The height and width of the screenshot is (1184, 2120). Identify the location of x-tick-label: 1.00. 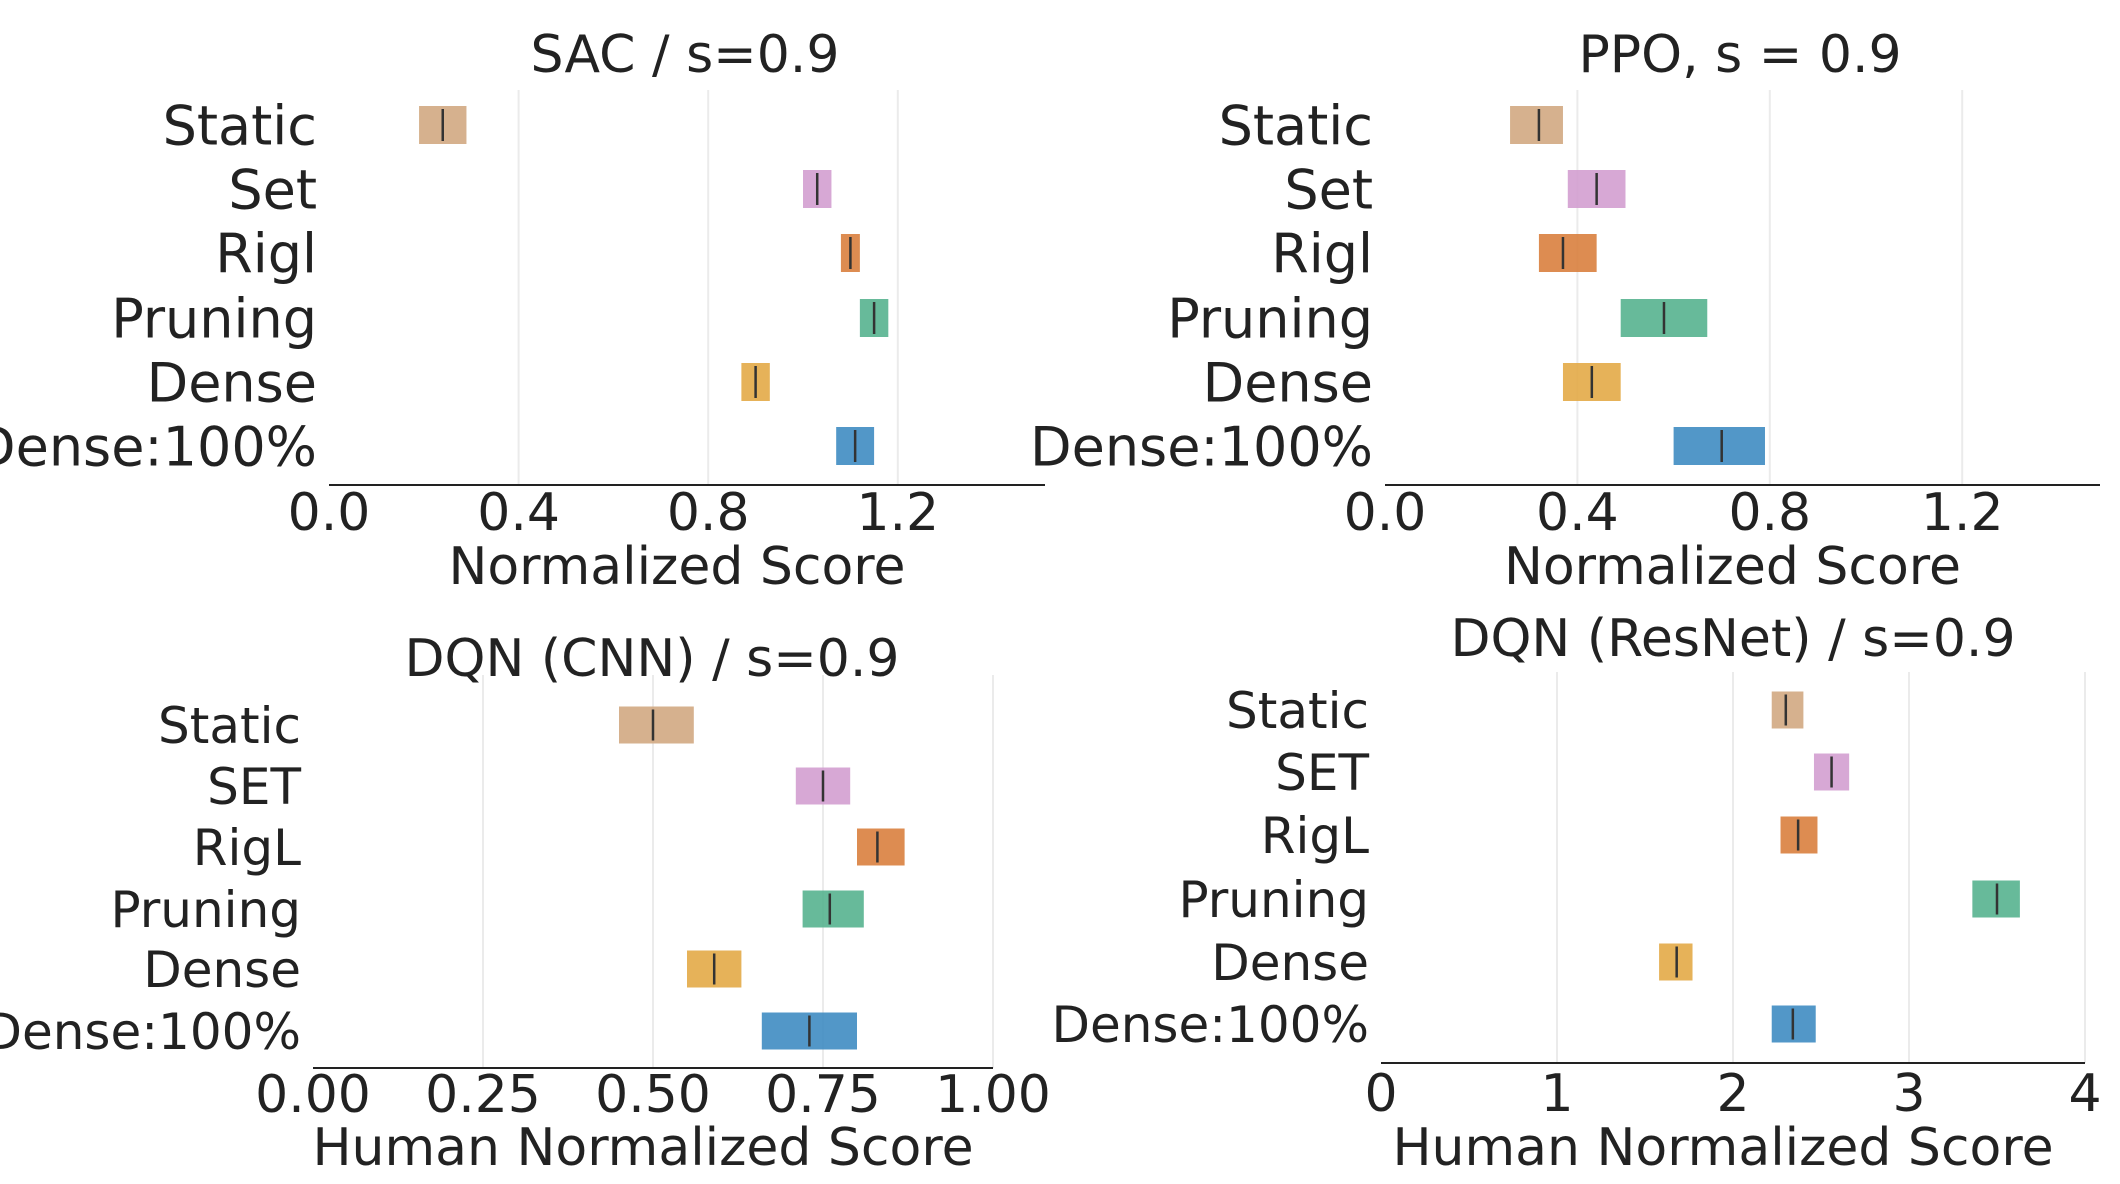
(993, 1095).